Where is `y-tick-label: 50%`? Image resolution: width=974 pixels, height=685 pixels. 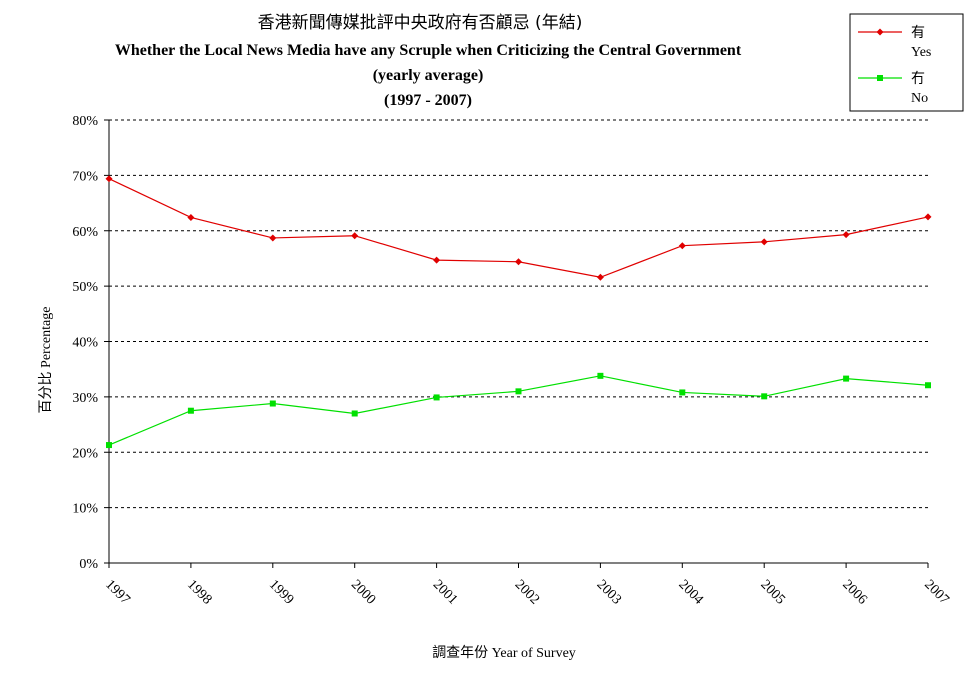 y-tick-label: 50% is located at coordinates (85, 287).